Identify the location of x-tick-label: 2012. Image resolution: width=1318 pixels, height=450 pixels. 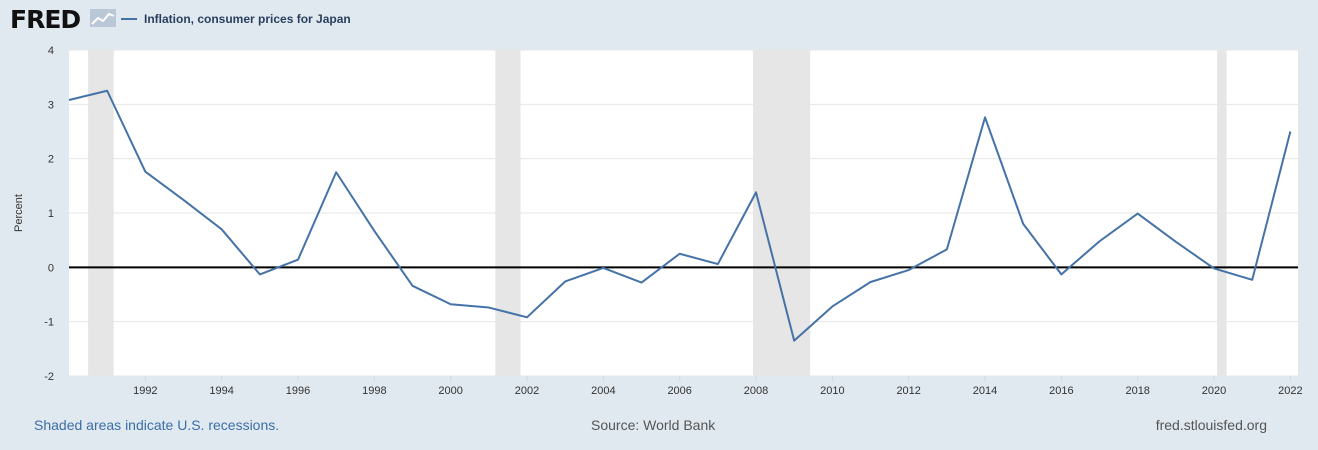
(908, 391).